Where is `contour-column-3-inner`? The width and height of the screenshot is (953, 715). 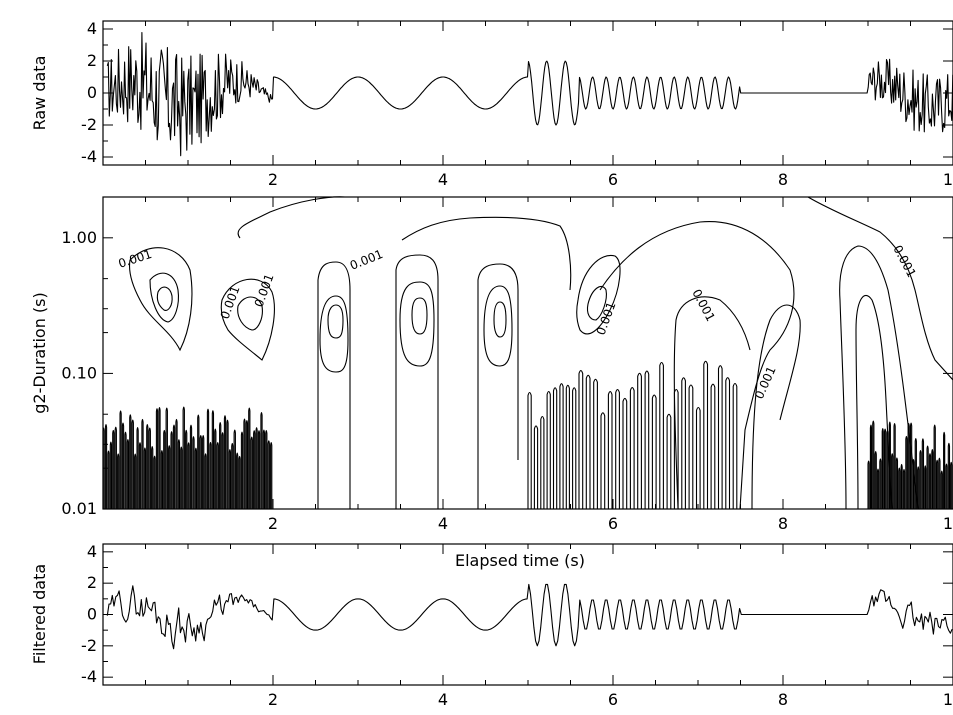 contour-column-3-inner is located at coordinates (498, 326).